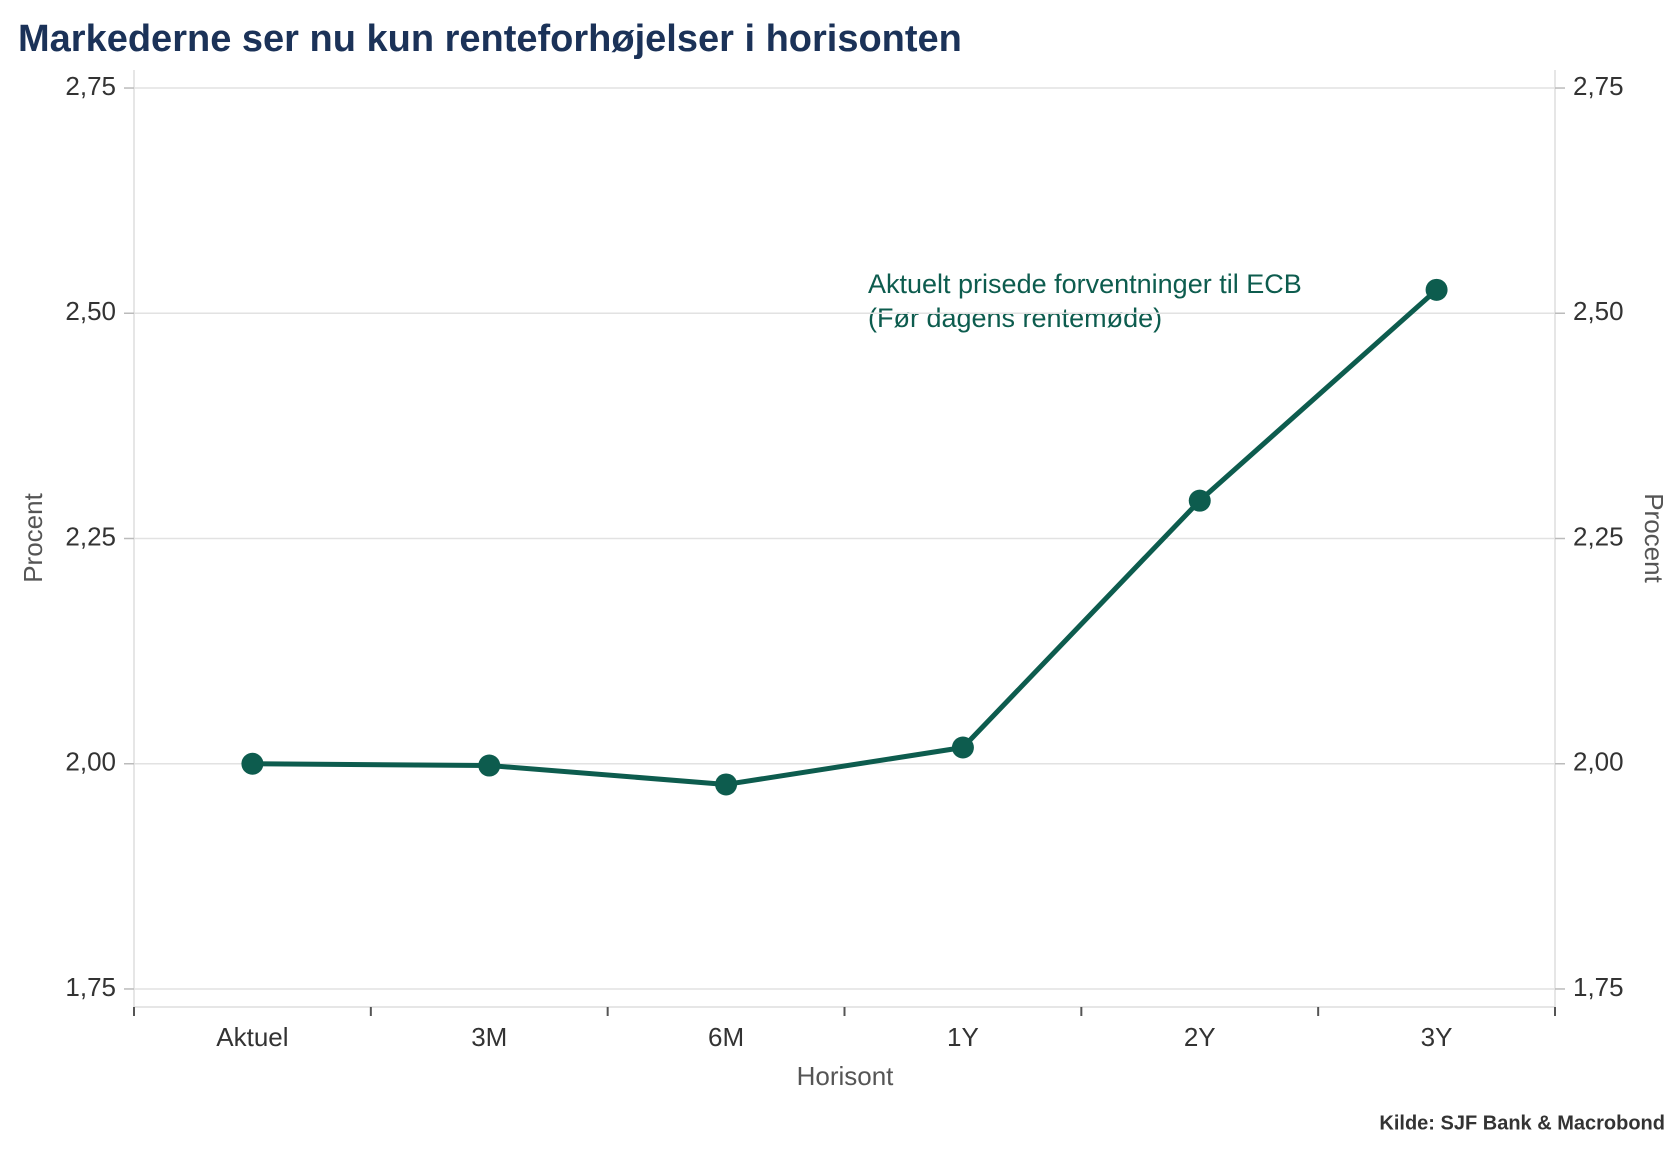 The height and width of the screenshot is (1155, 1680). Describe the element at coordinates (1437, 1037) in the screenshot. I see `x-tick-label: 3Y` at that location.